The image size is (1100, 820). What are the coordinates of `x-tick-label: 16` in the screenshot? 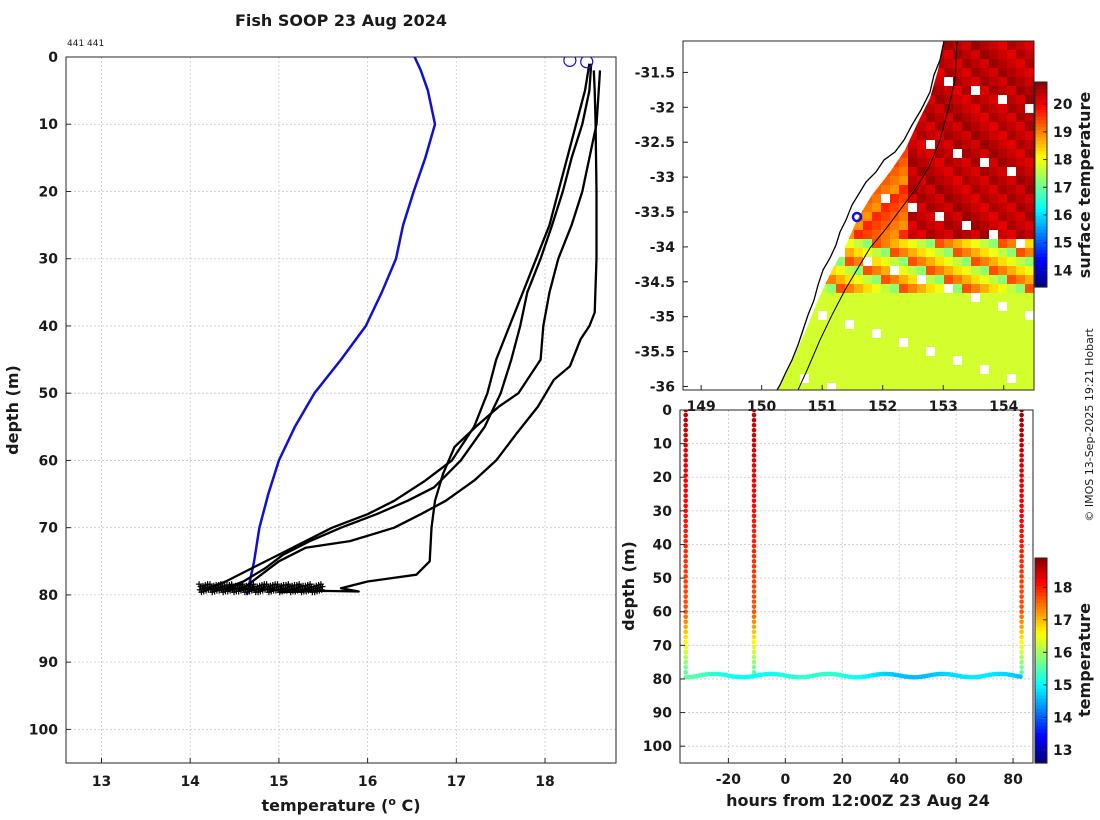 It's located at (367, 782).